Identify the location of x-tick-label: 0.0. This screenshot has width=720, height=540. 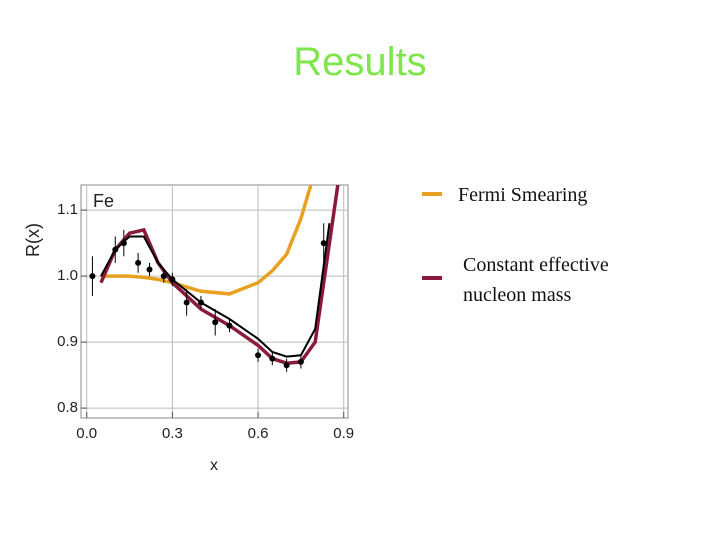
(86, 433).